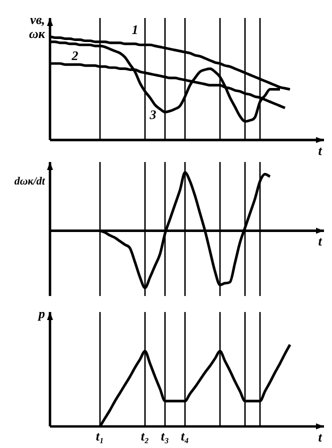 This screenshot has width=332, height=448. What do you see at coordinates (42, 313) in the screenshot?
I see `y-axis-title: p` at bounding box center [42, 313].